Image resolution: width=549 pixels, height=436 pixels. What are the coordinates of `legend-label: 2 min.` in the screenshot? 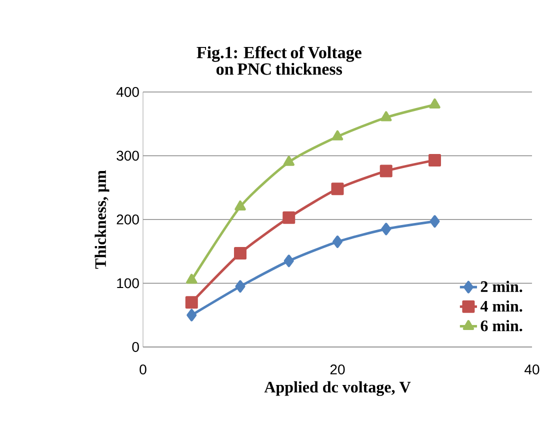 It's located at (501, 286).